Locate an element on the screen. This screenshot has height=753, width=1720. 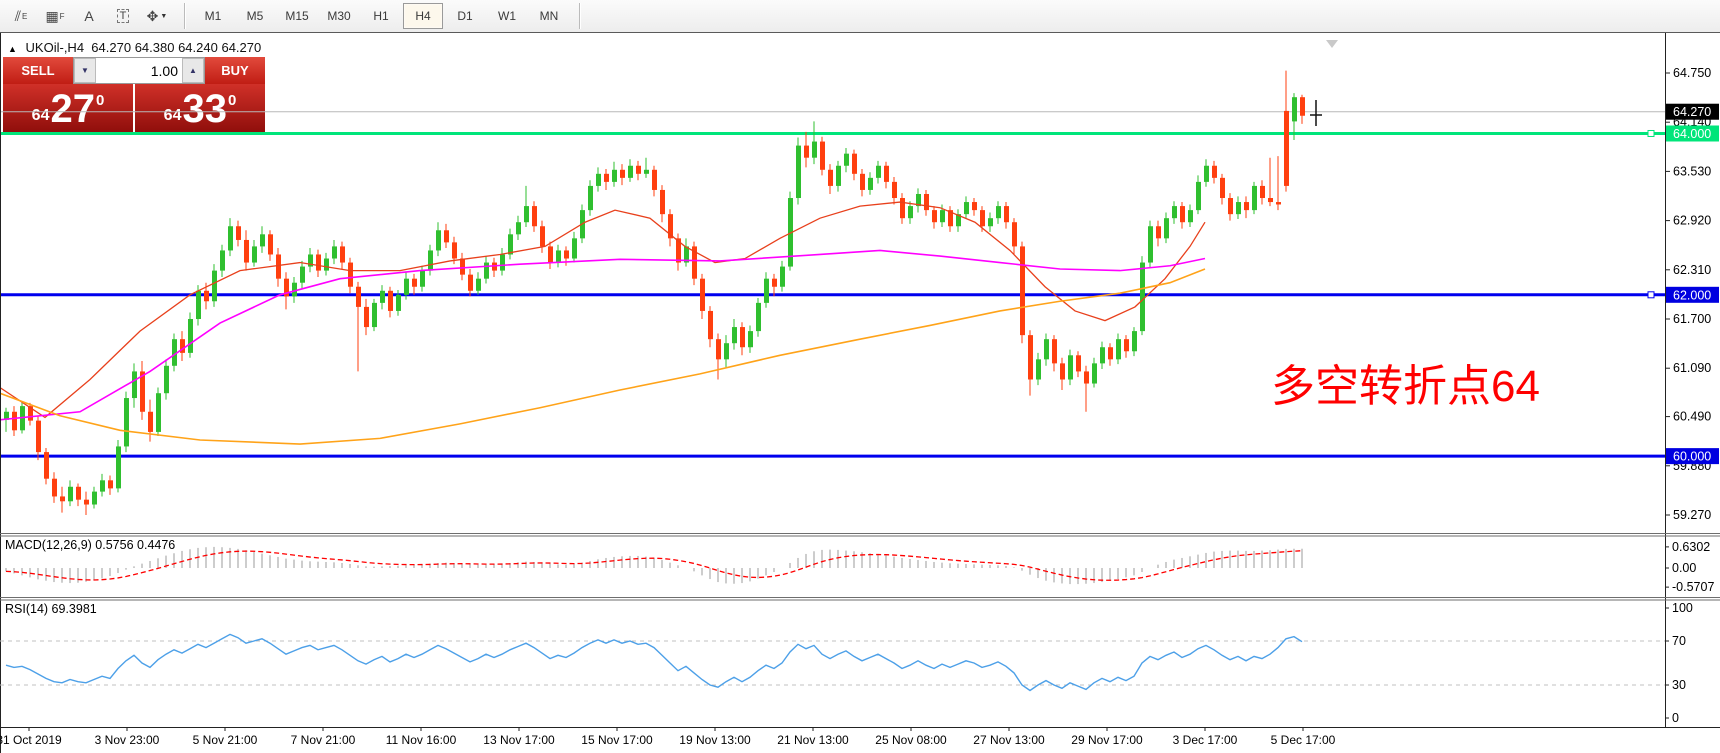
sell-button: SELL is located at coordinates (38, 70).